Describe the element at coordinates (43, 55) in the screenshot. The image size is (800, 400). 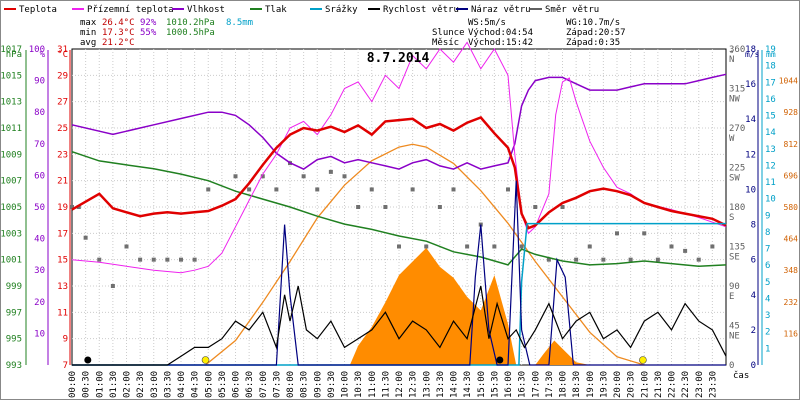
I see `pct-axis-label: %` at that location.